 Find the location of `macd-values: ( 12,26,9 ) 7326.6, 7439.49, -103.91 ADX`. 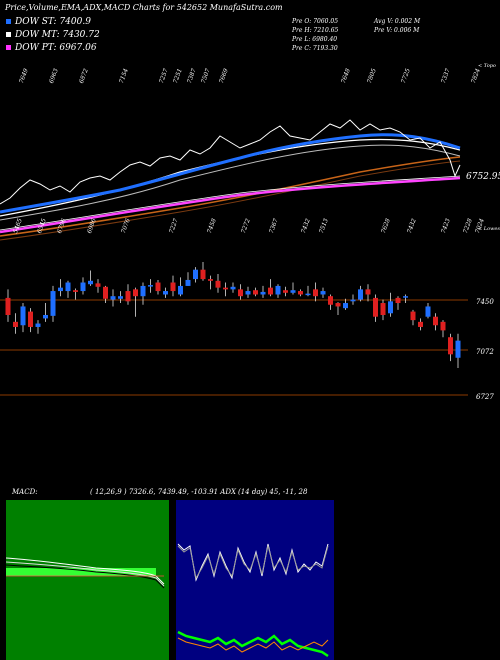

macd-values: ( 12,26,9 ) 7326.6, 7439.49, -103.91 ADX is located at coordinates (163, 492).